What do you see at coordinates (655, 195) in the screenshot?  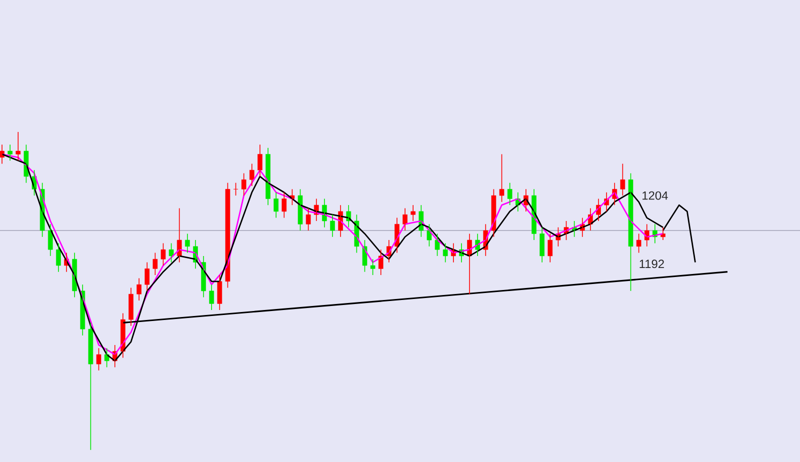 I see `annotation: 1204` at bounding box center [655, 195].